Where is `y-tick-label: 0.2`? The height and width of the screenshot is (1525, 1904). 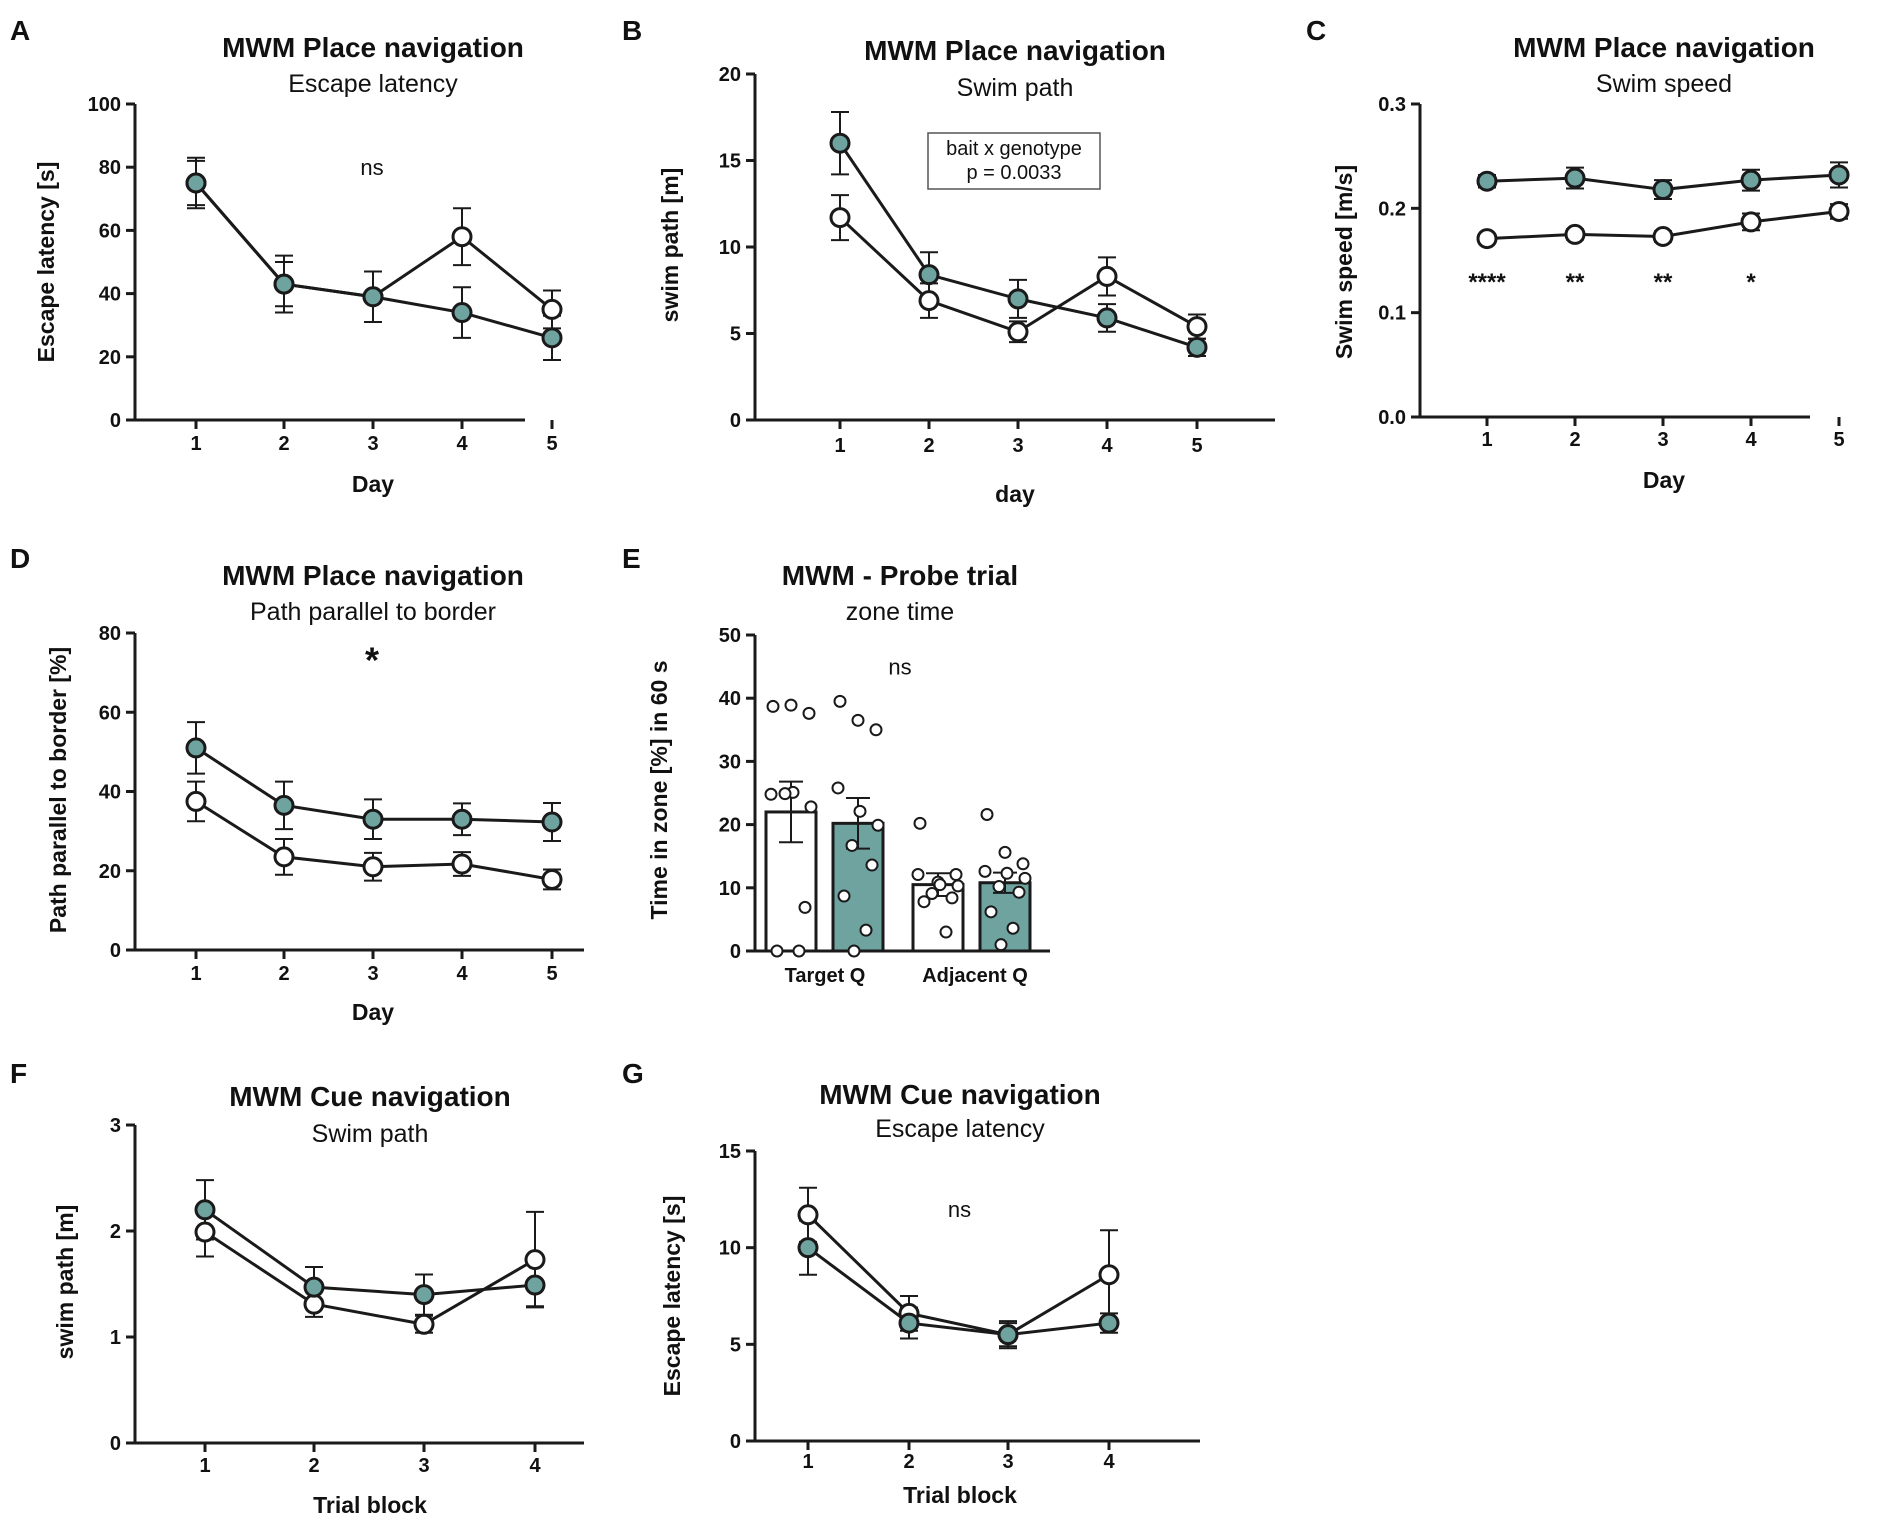
y-tick-label: 0.2 is located at coordinates (1392, 209).